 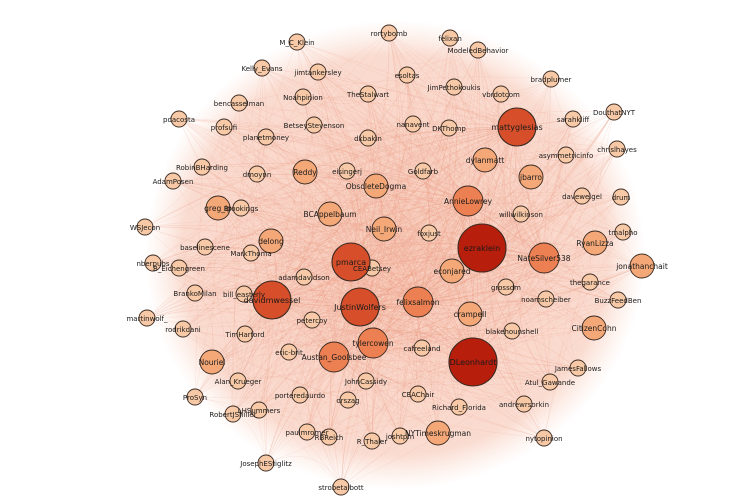 What do you see at coordinates (376, 186) in the screenshot?
I see `node-obsoletedogma` at bounding box center [376, 186].